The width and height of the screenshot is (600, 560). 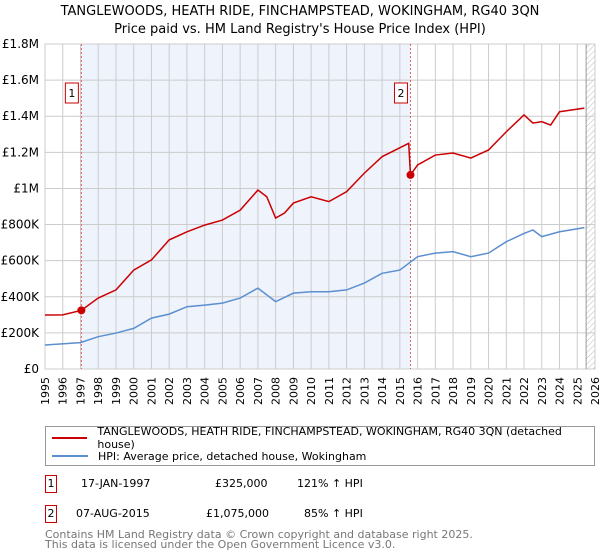 What do you see at coordinates (26, 188) in the screenshot?
I see `y-tick-label: £1M` at bounding box center [26, 188].